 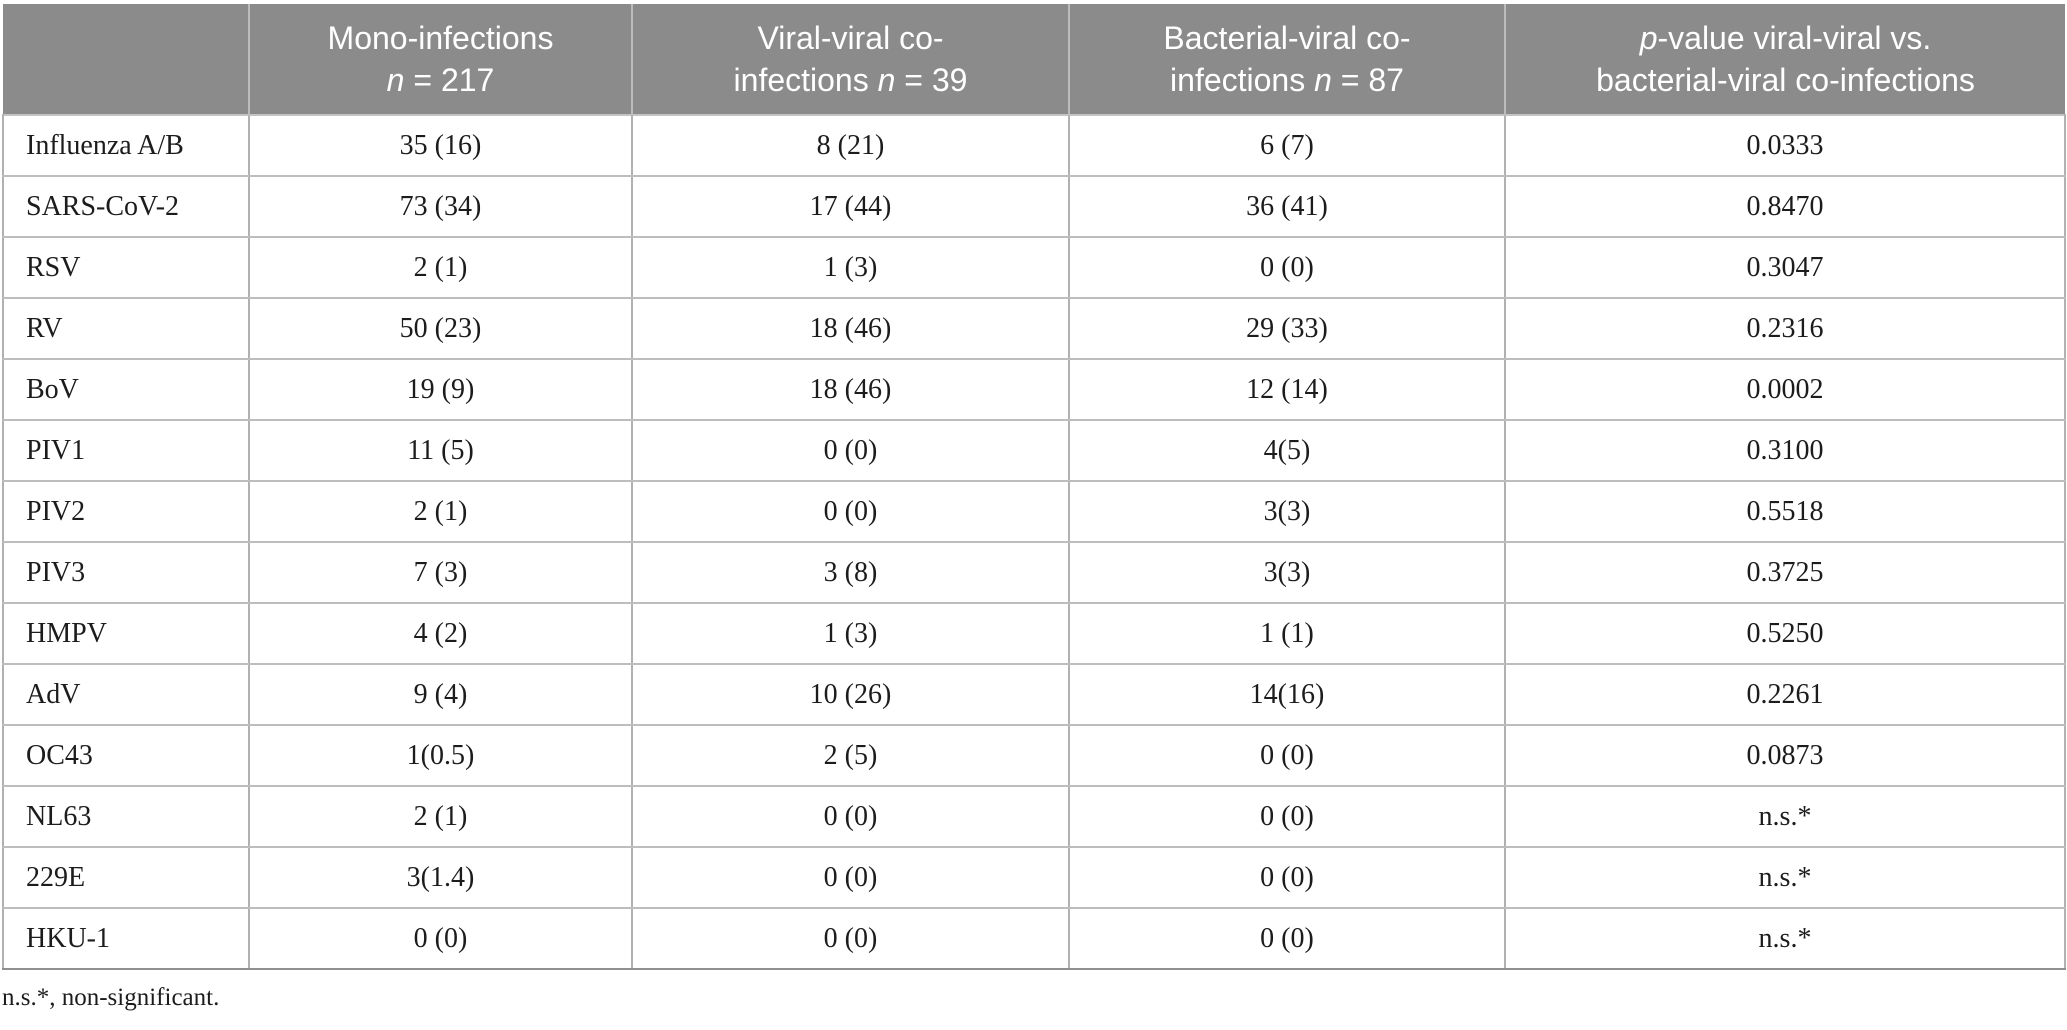 What do you see at coordinates (126, 938) in the screenshot?
I see `row-label-cell: HKU-1` at bounding box center [126, 938].